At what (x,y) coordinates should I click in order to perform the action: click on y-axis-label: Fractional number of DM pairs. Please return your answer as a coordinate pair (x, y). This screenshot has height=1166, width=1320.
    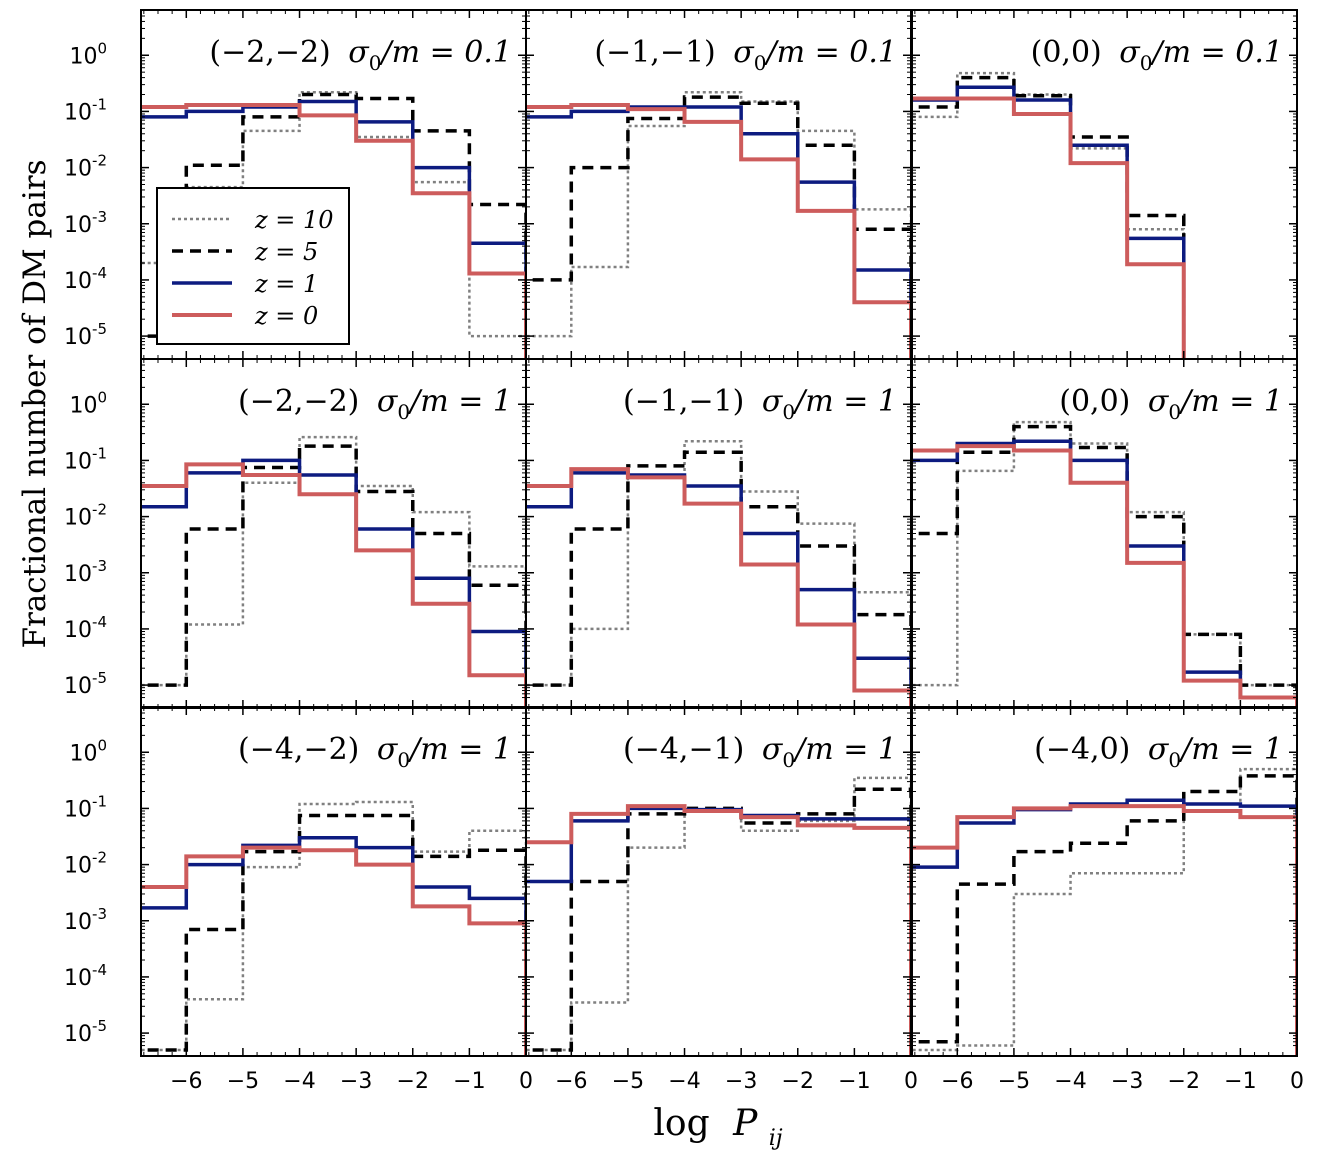
    Looking at the image, I should click on (35, 403).